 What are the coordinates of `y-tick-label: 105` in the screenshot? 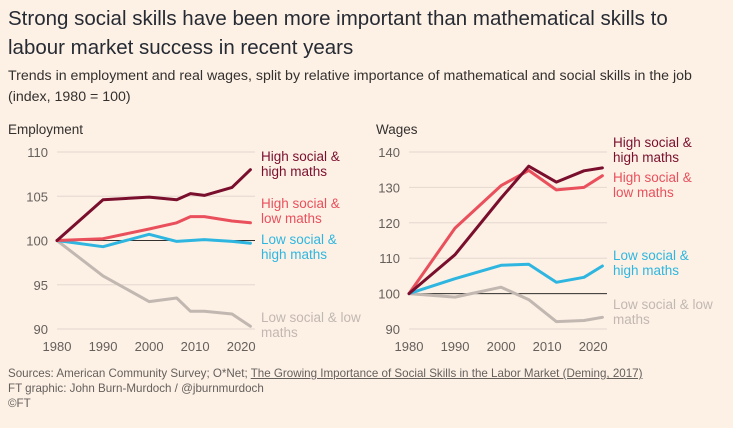 It's located at (37, 196).